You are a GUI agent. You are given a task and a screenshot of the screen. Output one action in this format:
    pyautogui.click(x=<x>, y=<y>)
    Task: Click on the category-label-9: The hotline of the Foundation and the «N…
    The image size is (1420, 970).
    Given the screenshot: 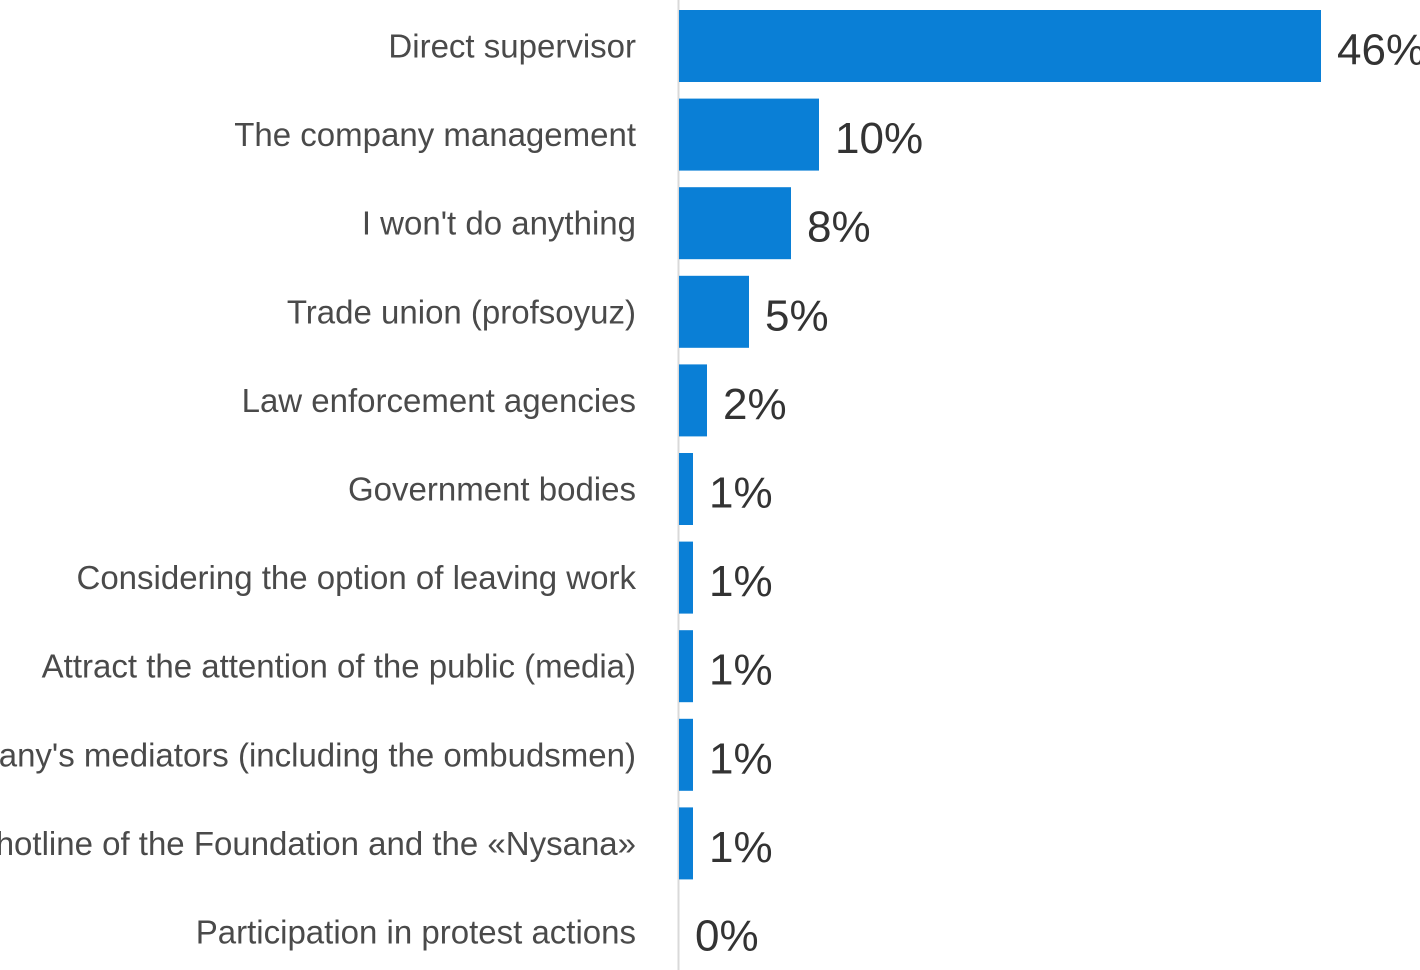 What is the action you would take?
    pyautogui.click(x=318, y=843)
    